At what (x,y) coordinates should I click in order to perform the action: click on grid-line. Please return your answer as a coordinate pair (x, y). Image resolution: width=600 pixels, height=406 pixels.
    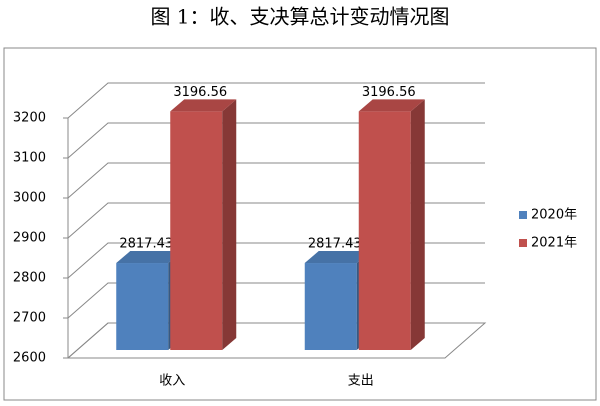
    Looking at the image, I should click on (276, 100).